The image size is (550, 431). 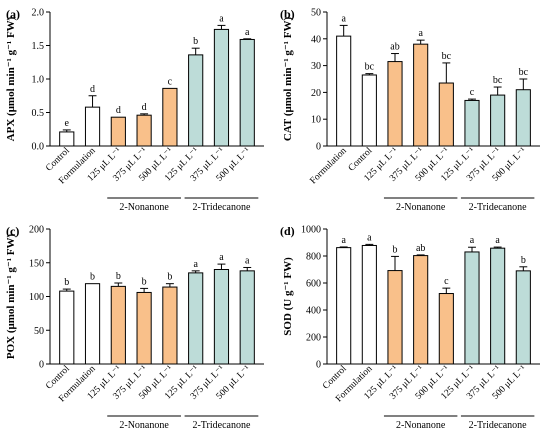 I want to click on y-axis-label: SOD (U g⁻¹ FW), so click(x=288, y=296).